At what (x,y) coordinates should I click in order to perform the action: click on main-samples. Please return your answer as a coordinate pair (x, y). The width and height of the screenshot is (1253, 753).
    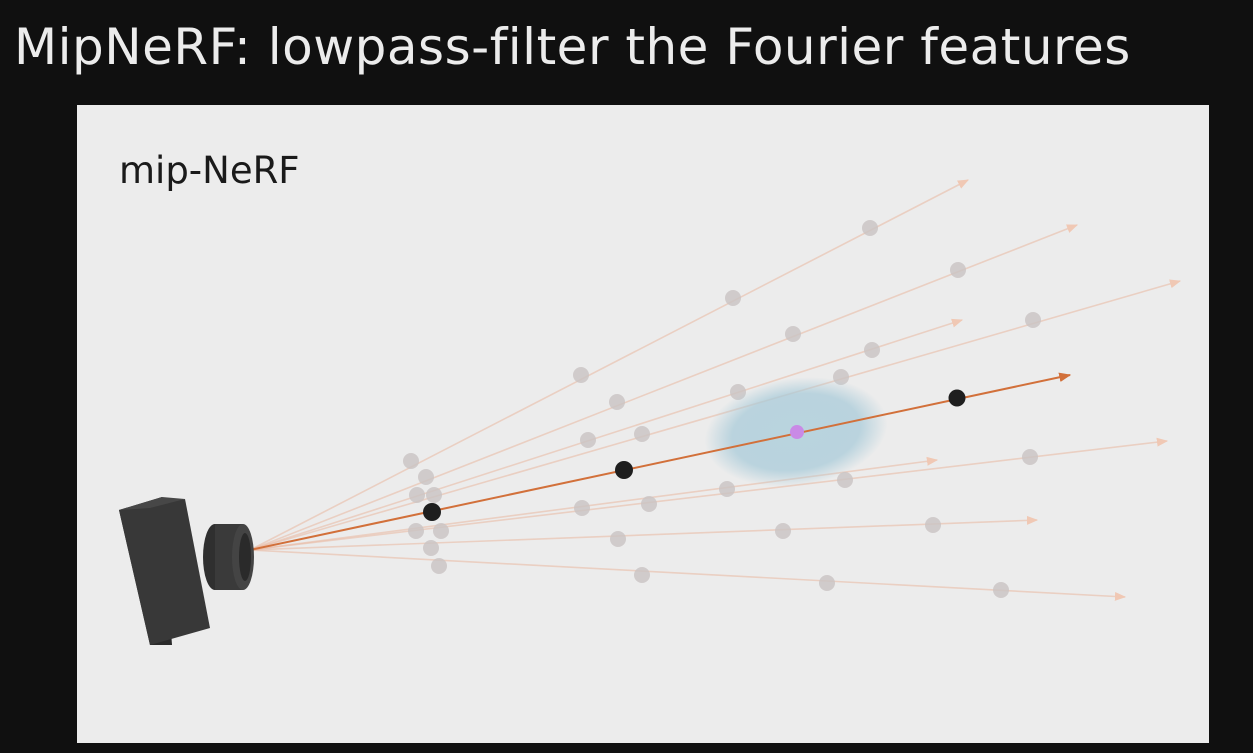
    Looking at the image, I should click on (694, 455).